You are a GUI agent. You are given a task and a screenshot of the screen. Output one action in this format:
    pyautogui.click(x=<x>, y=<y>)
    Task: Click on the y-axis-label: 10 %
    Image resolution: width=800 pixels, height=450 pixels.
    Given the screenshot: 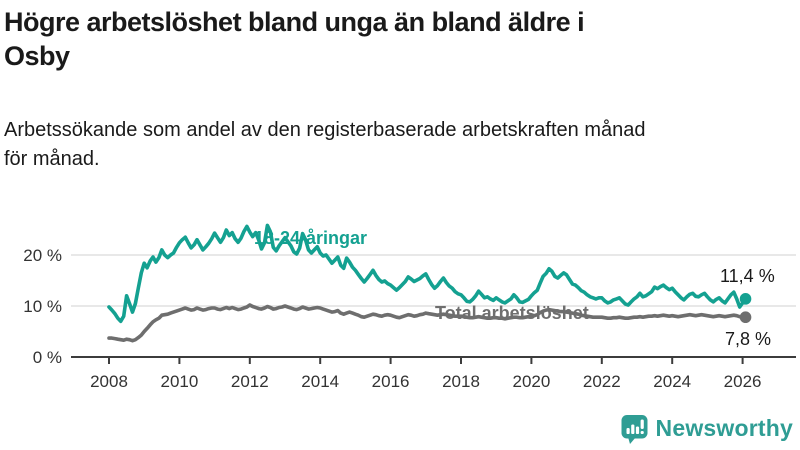 What is the action you would take?
    pyautogui.click(x=42, y=306)
    